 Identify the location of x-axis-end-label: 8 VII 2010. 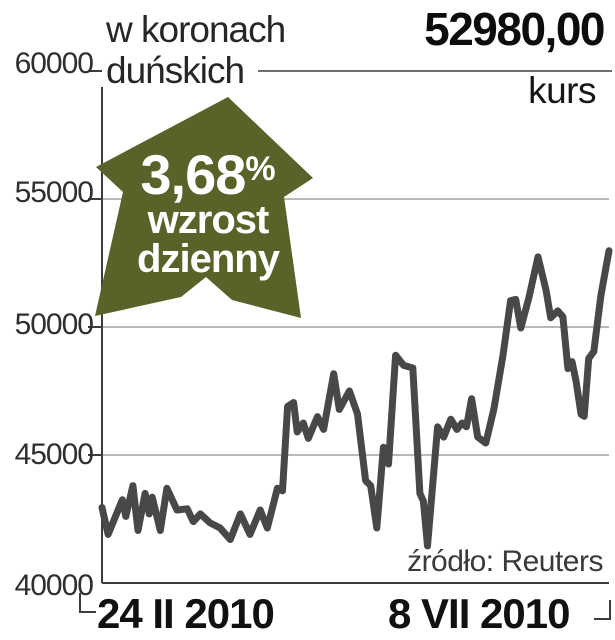
(479, 613).